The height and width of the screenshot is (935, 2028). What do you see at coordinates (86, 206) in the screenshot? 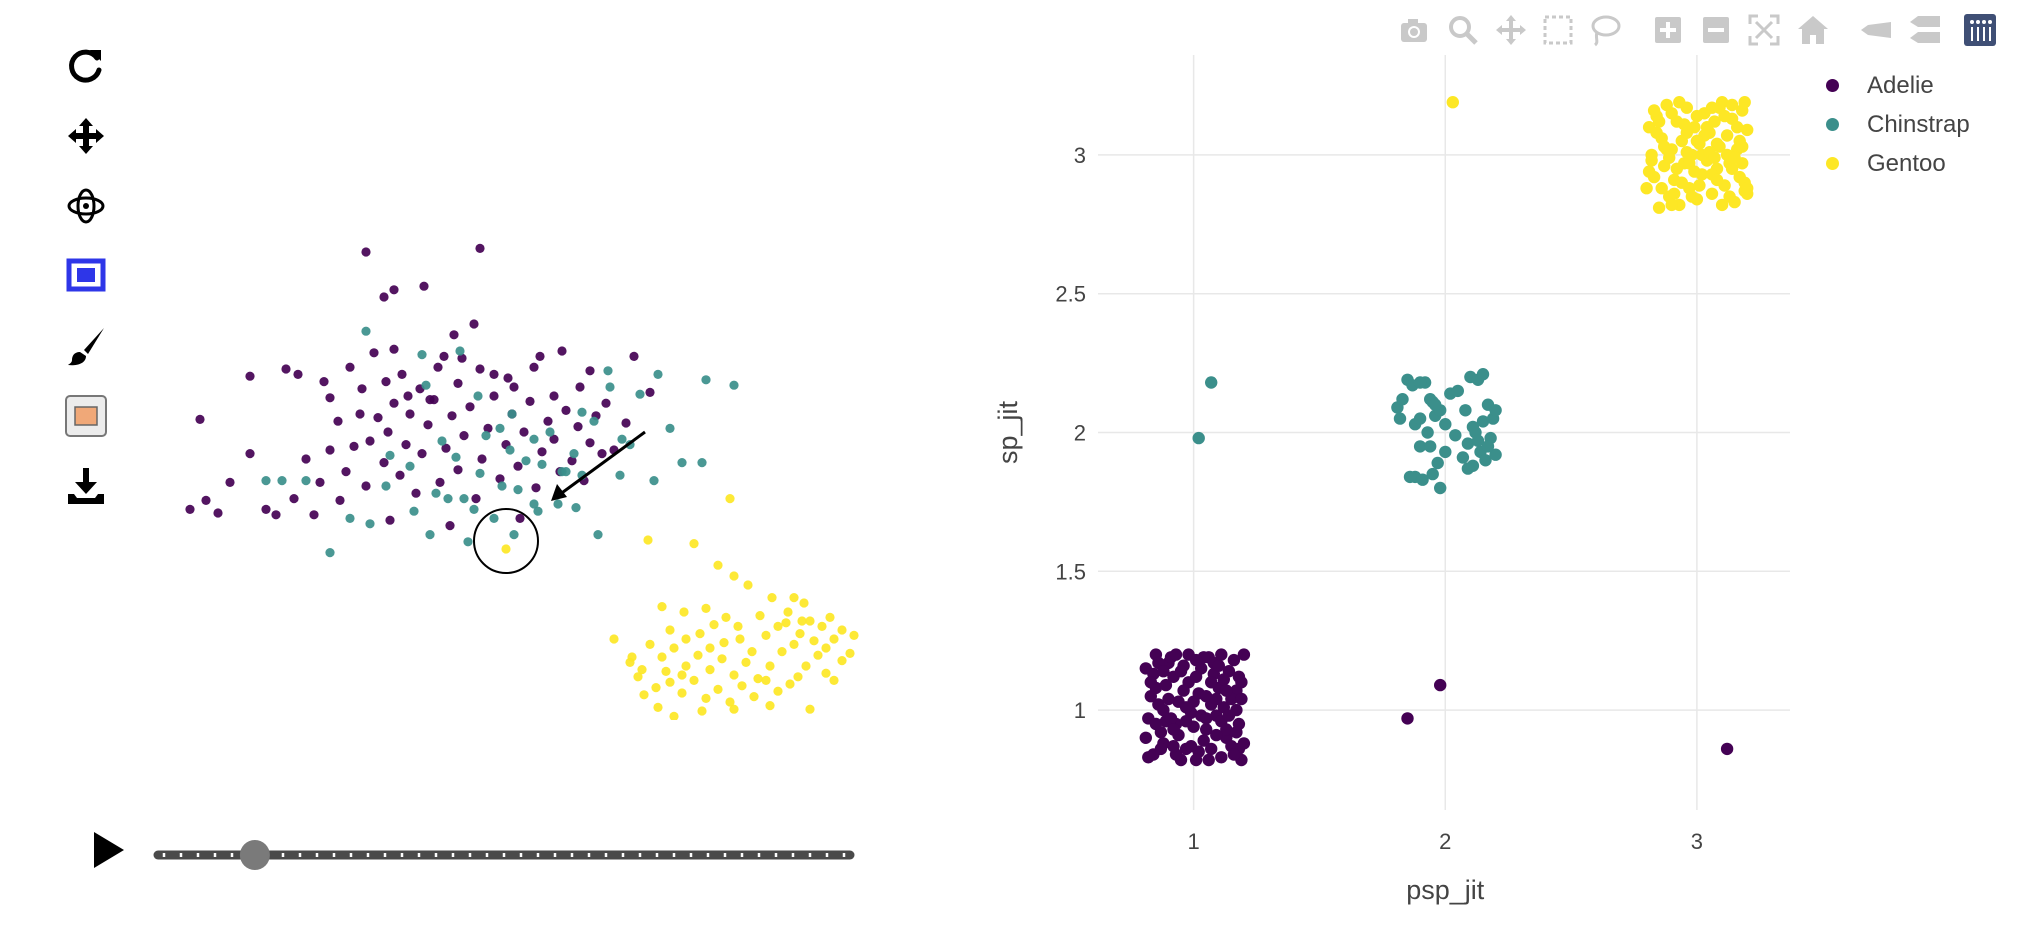
I see `rotate-button` at bounding box center [86, 206].